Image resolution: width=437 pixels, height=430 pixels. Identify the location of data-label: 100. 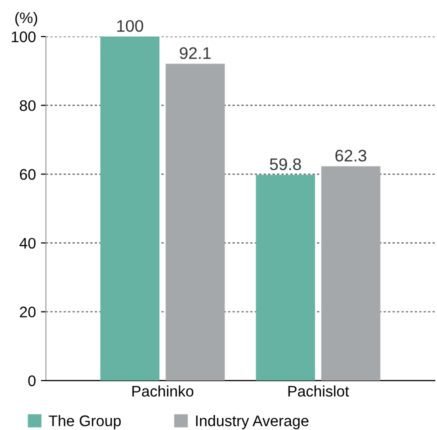
(130, 26).